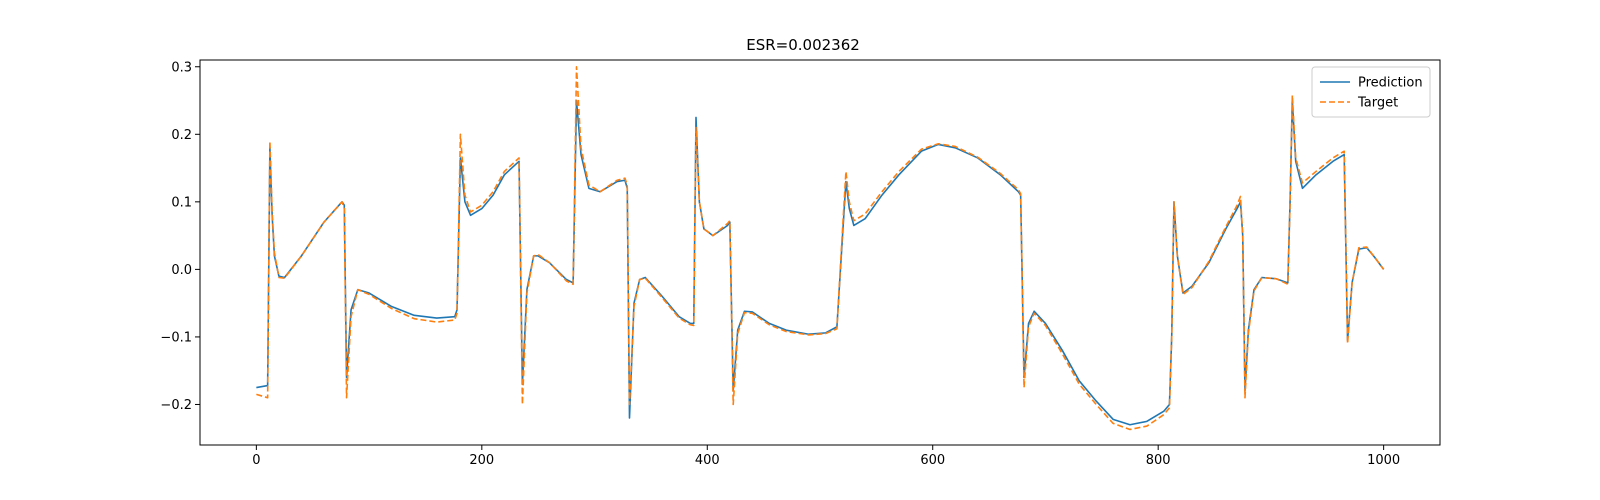 The height and width of the screenshot is (500, 1600). I want to click on legend-label-target: Target, so click(1377, 103).